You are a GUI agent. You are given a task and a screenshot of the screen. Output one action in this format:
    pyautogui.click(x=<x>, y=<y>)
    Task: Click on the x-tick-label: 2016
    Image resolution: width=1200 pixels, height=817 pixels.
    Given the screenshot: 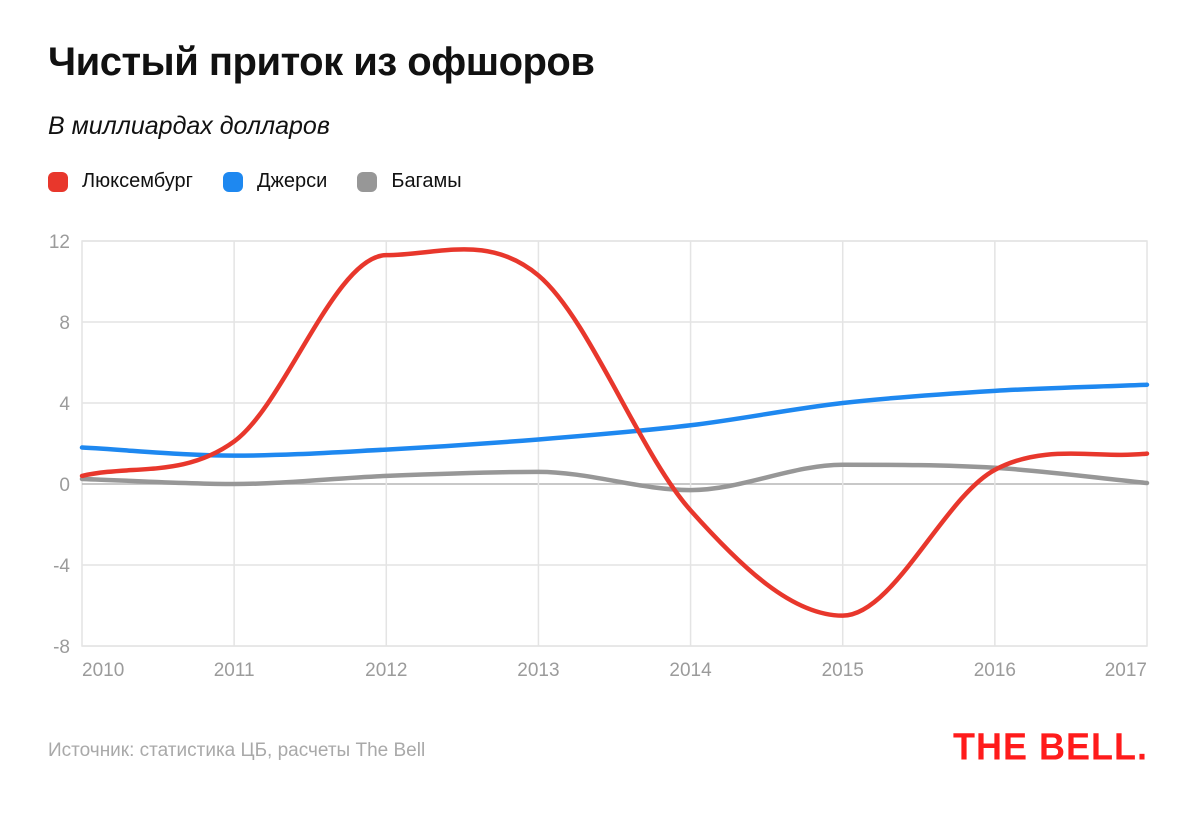 What is the action you would take?
    pyautogui.click(x=995, y=670)
    